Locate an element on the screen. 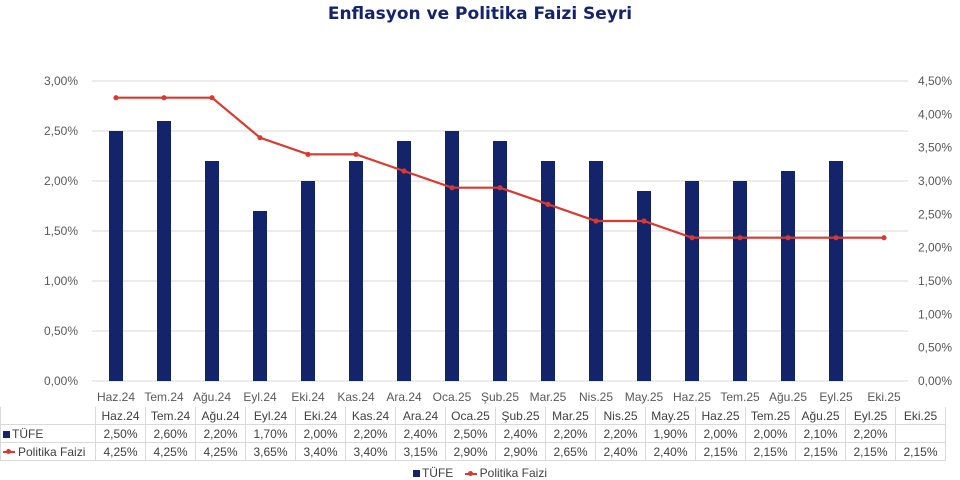 The height and width of the screenshot is (480, 960). legend-item-line: Politika Faizi is located at coordinates (506, 473).